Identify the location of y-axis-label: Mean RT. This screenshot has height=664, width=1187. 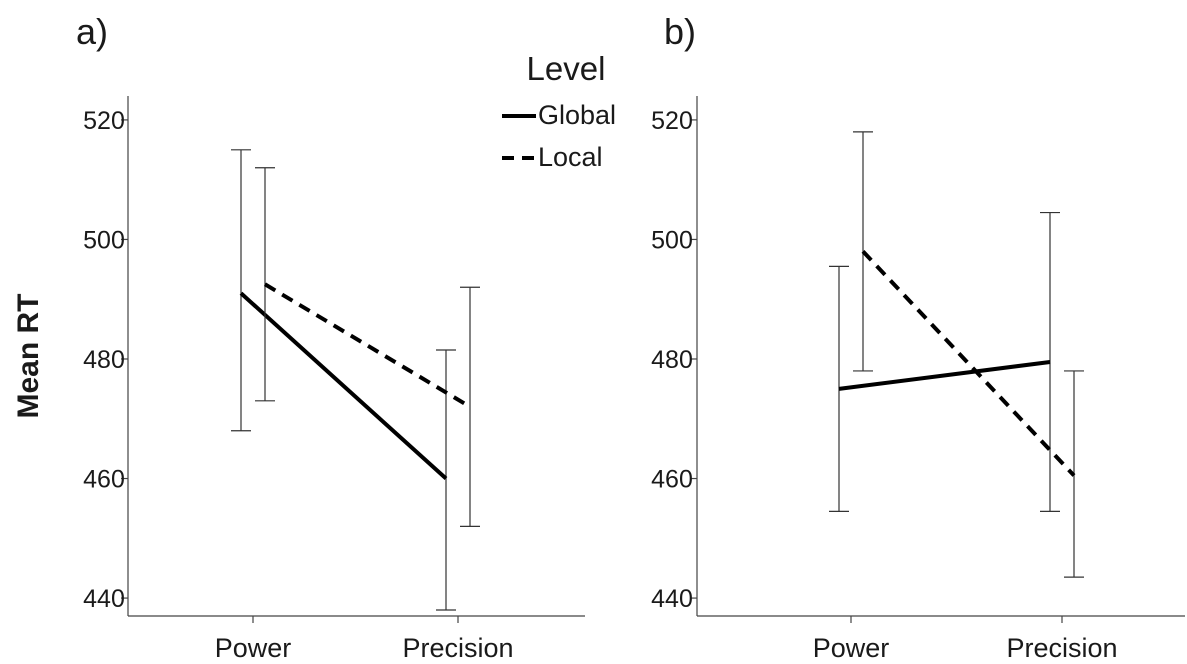
(28, 355).